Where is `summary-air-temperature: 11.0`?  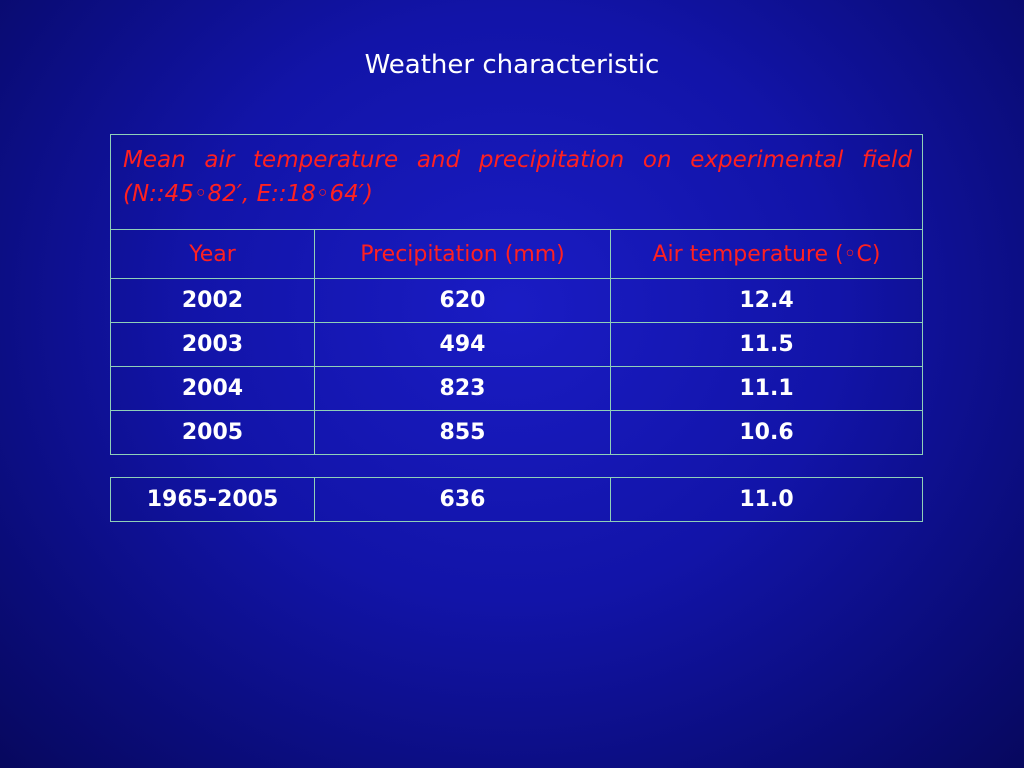 summary-air-temperature: 11.0 is located at coordinates (766, 499).